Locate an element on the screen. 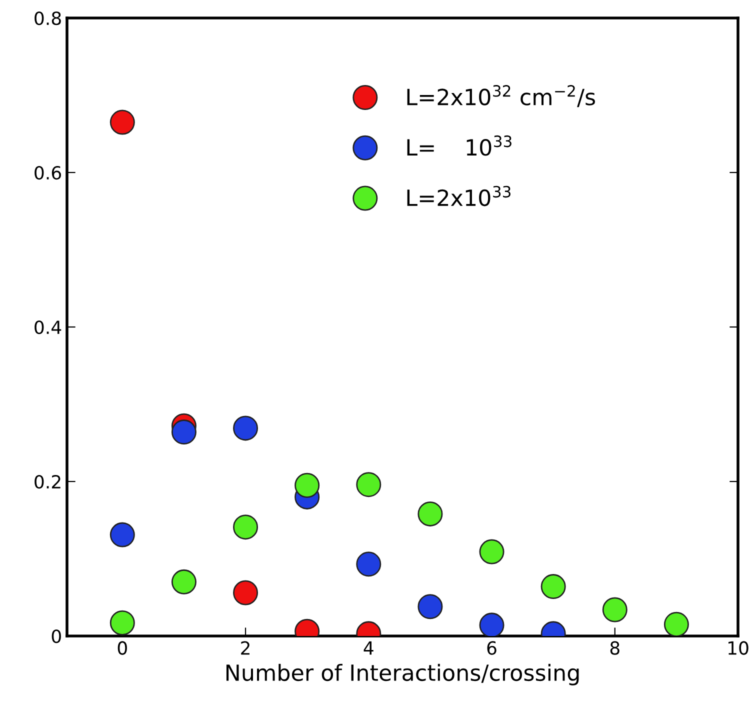  legend-label: L= 10$^{33}$ is located at coordinates (459, 145).